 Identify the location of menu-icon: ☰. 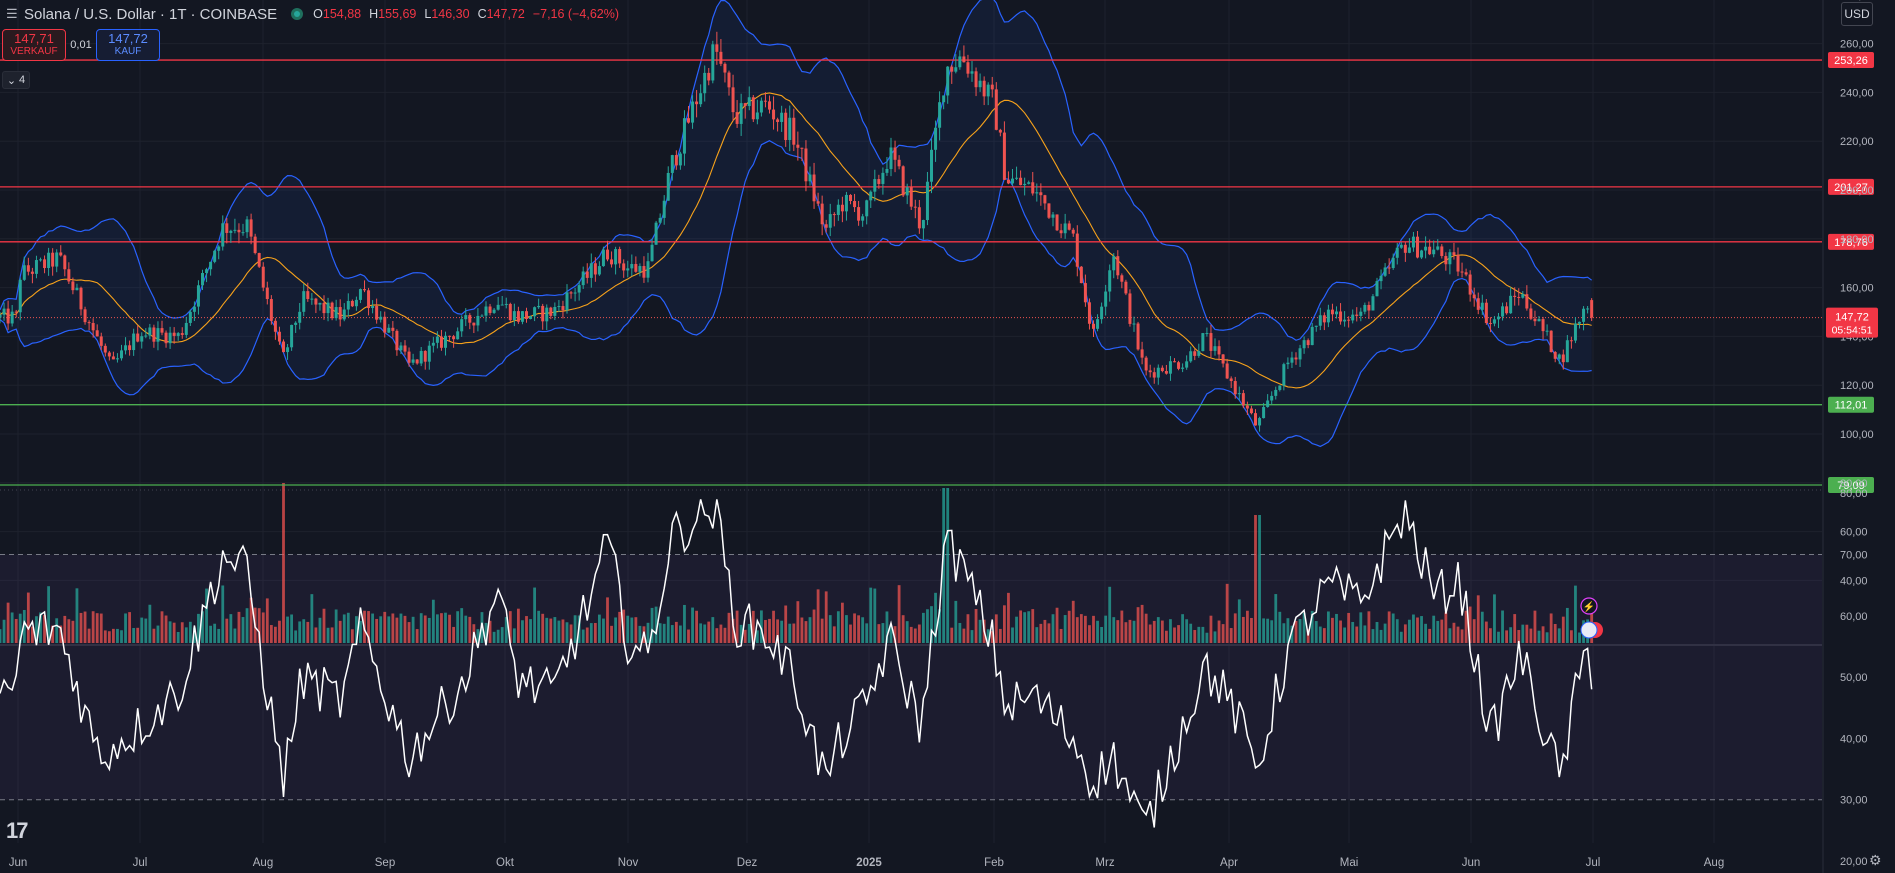
(12, 13).